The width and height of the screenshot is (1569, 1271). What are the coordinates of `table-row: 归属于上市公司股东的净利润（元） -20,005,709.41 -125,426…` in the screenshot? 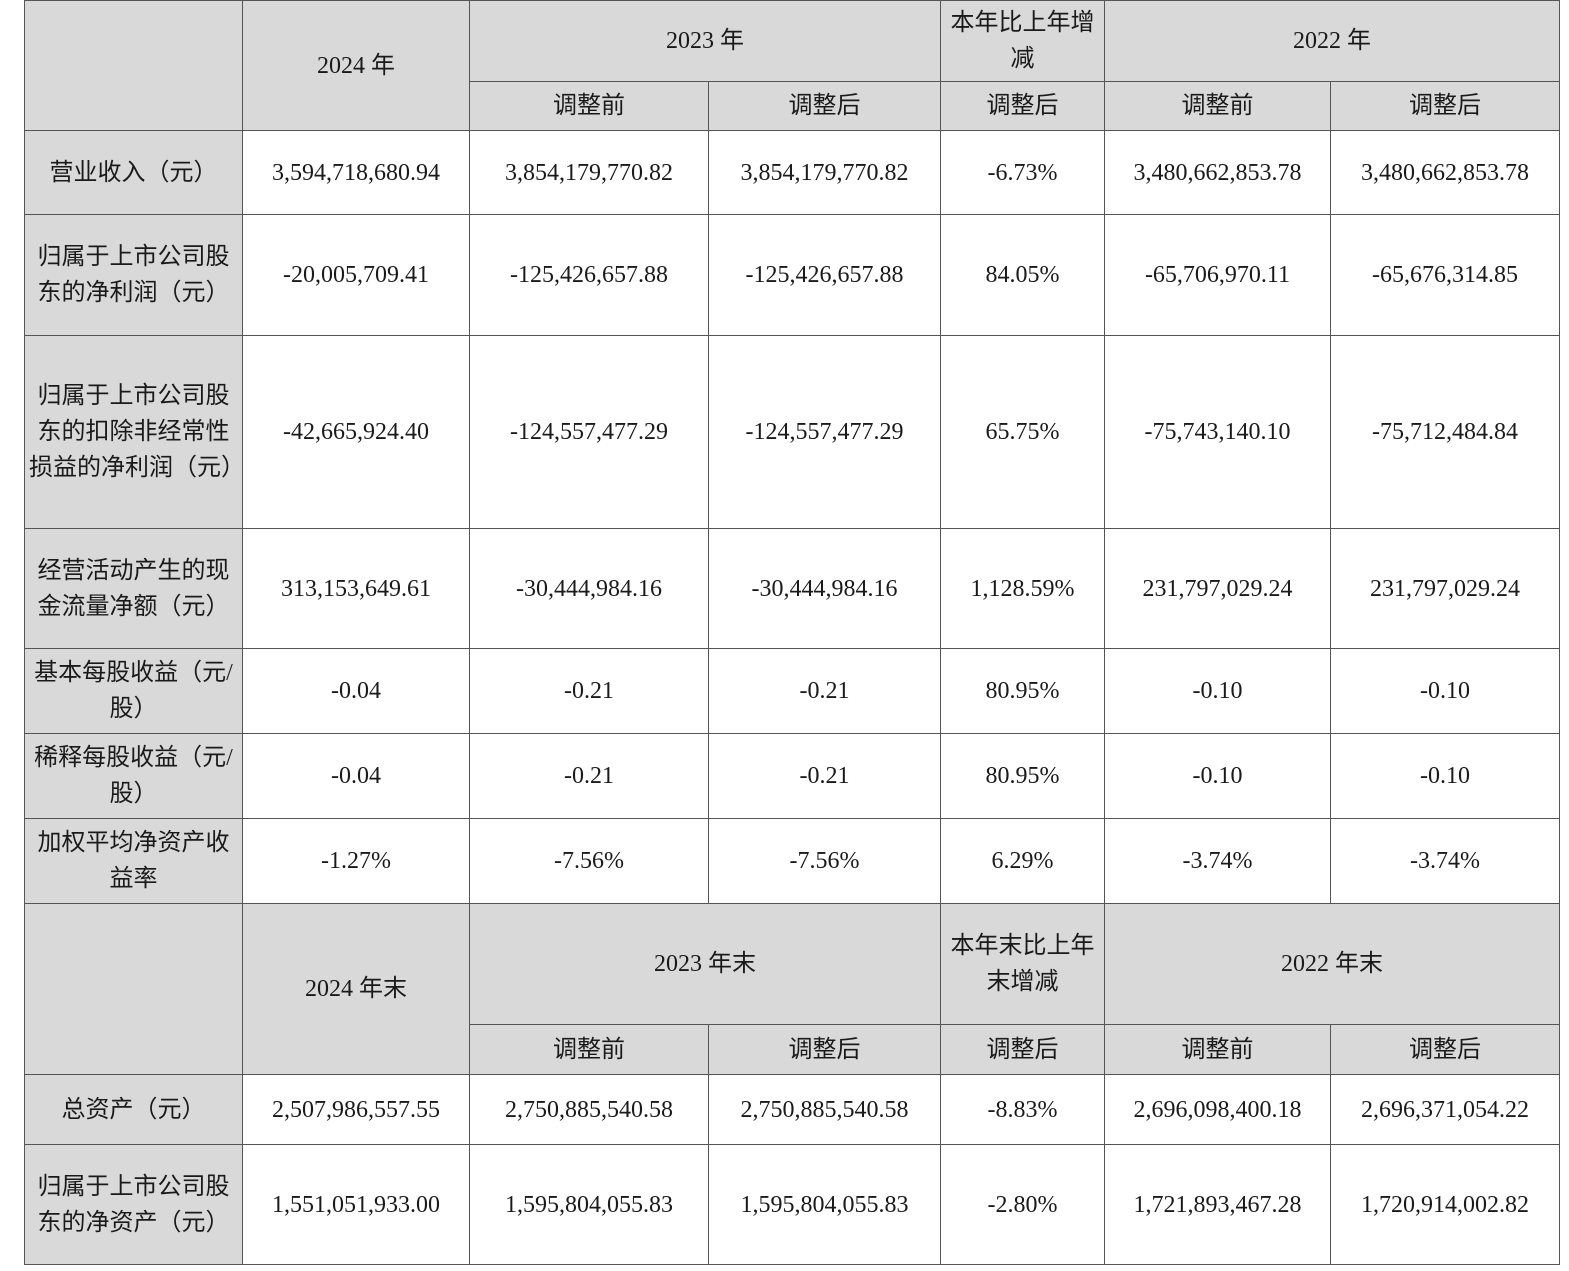 It's located at (792, 275).